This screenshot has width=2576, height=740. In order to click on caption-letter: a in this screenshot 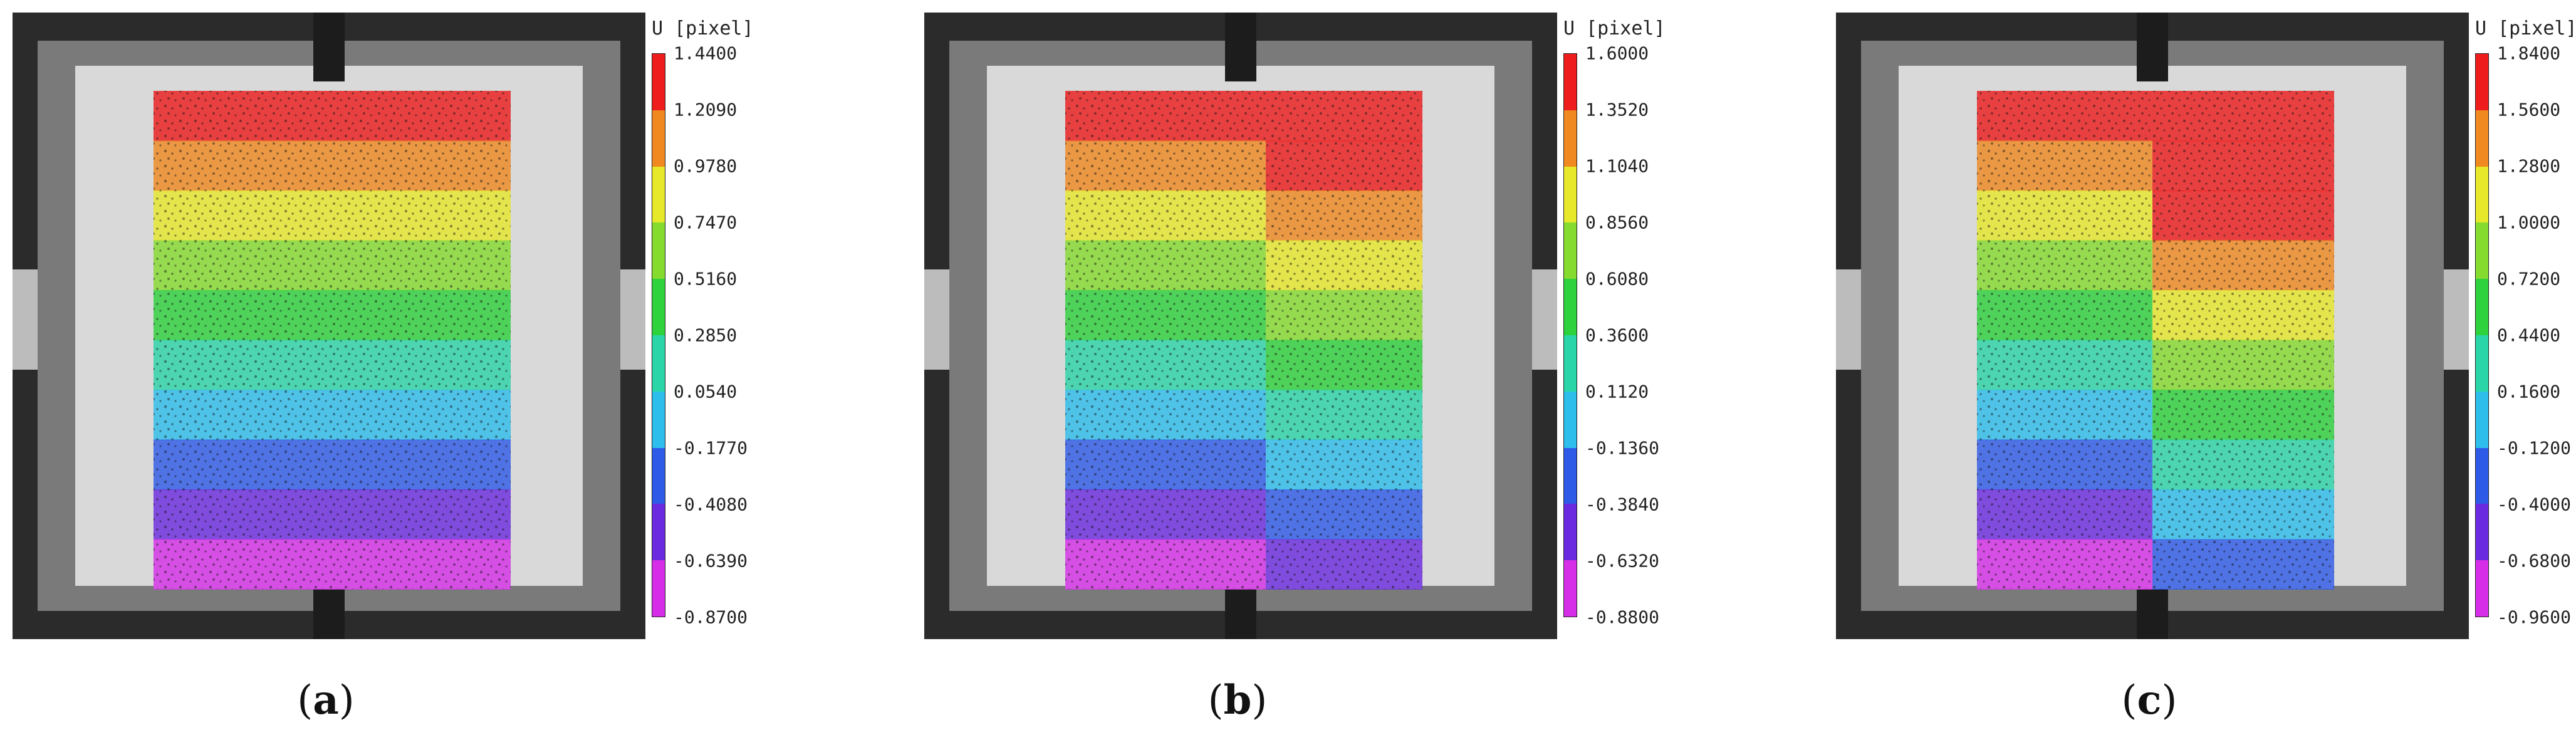, I will do `click(326, 701)`.